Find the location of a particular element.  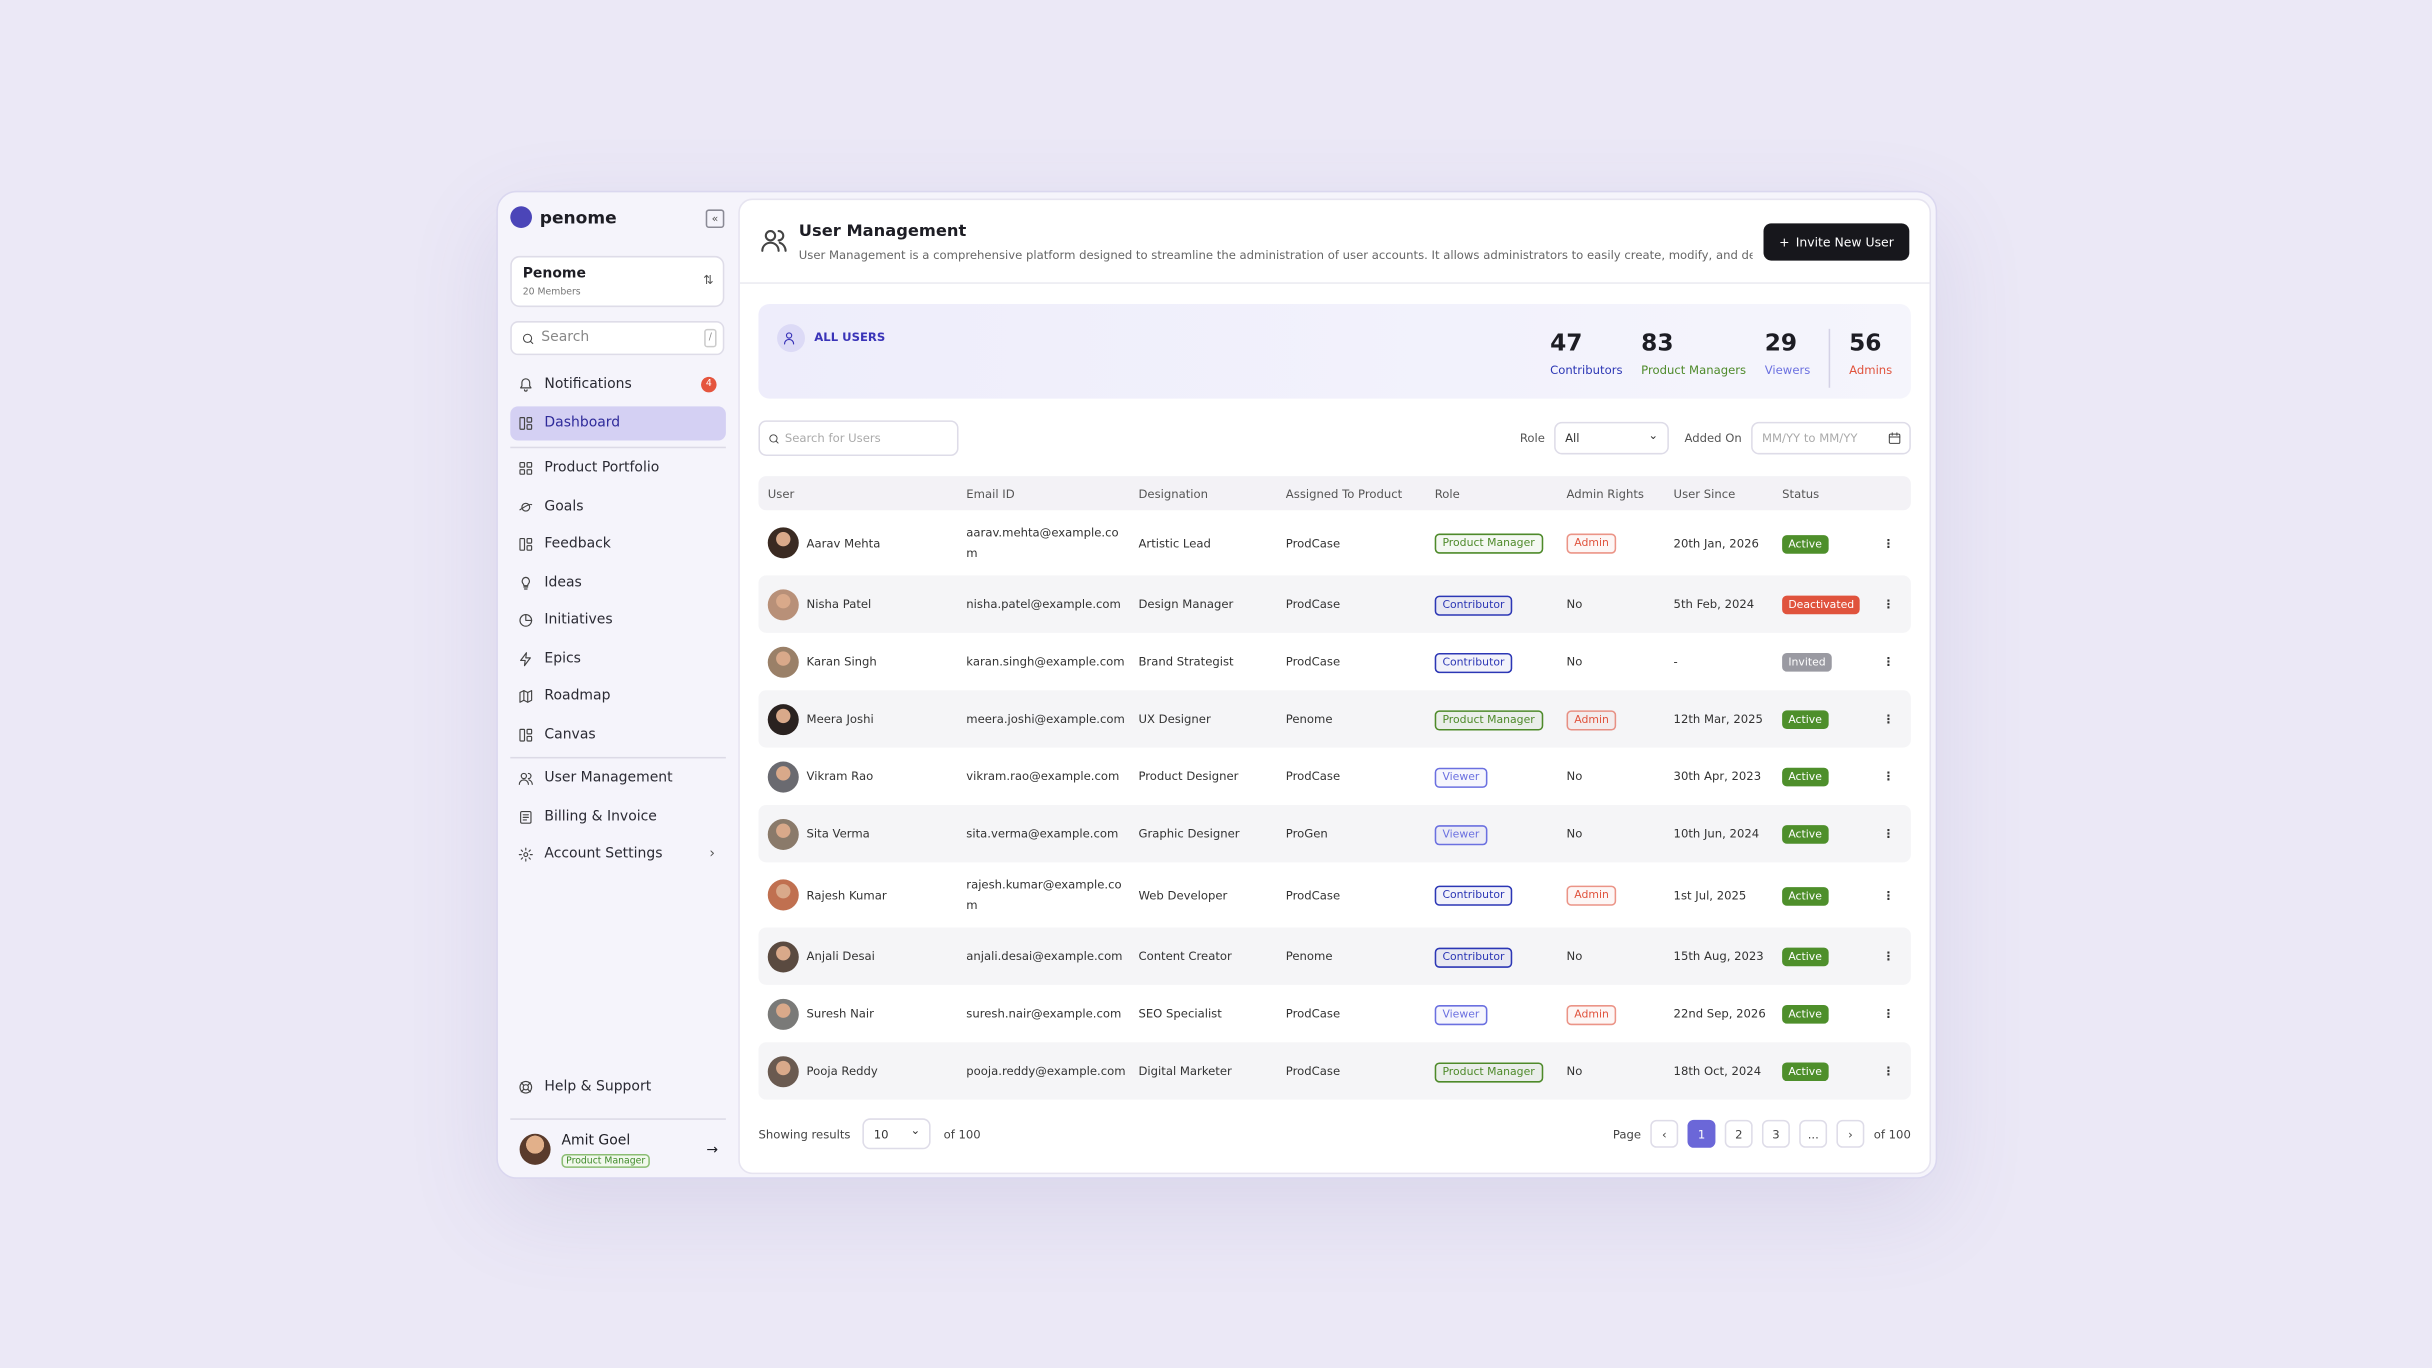

user-cell: Aarav Mehta is located at coordinates (862, 543).